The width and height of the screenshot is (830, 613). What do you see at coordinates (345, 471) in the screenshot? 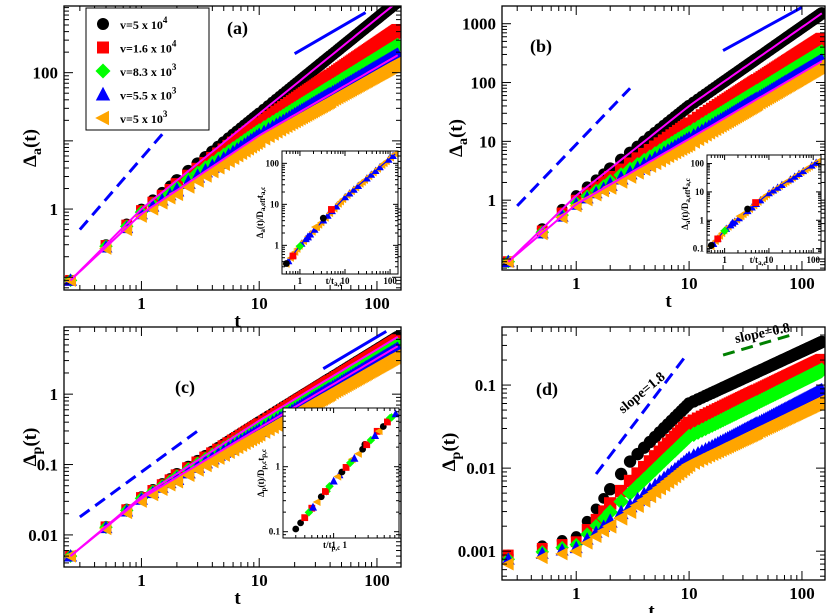
I see `inset-plot-area` at bounding box center [345, 471].